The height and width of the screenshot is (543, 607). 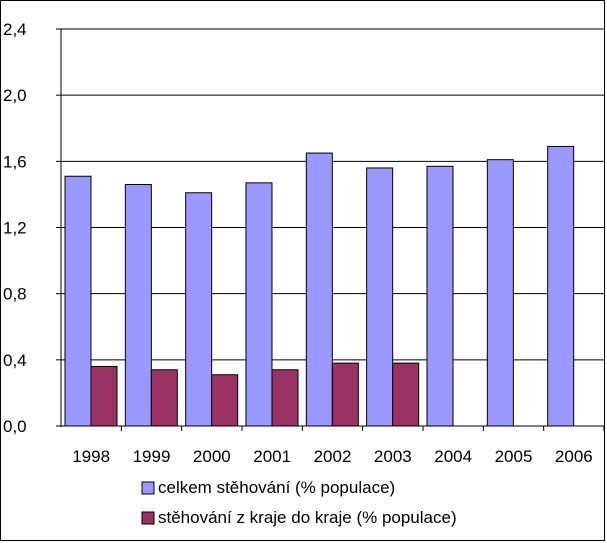 I want to click on x-tick-label: 2002, so click(x=333, y=456).